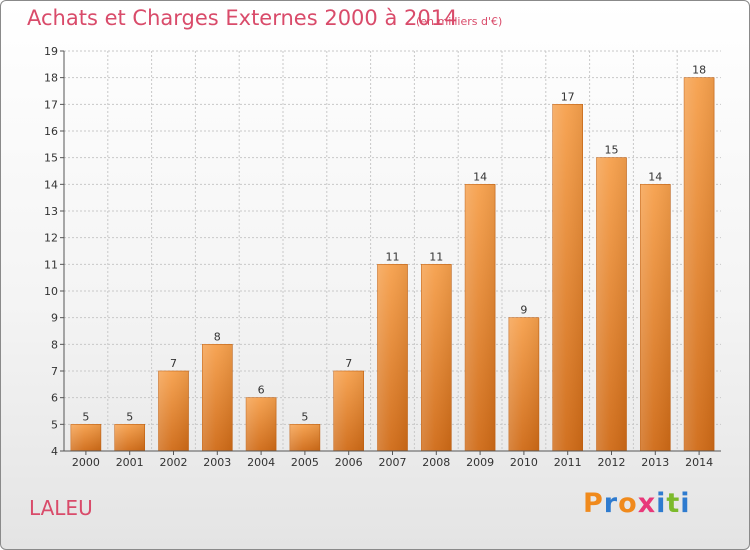 The image size is (750, 550). Describe the element at coordinates (568, 462) in the screenshot. I see `x-tick-label: 2011` at that location.